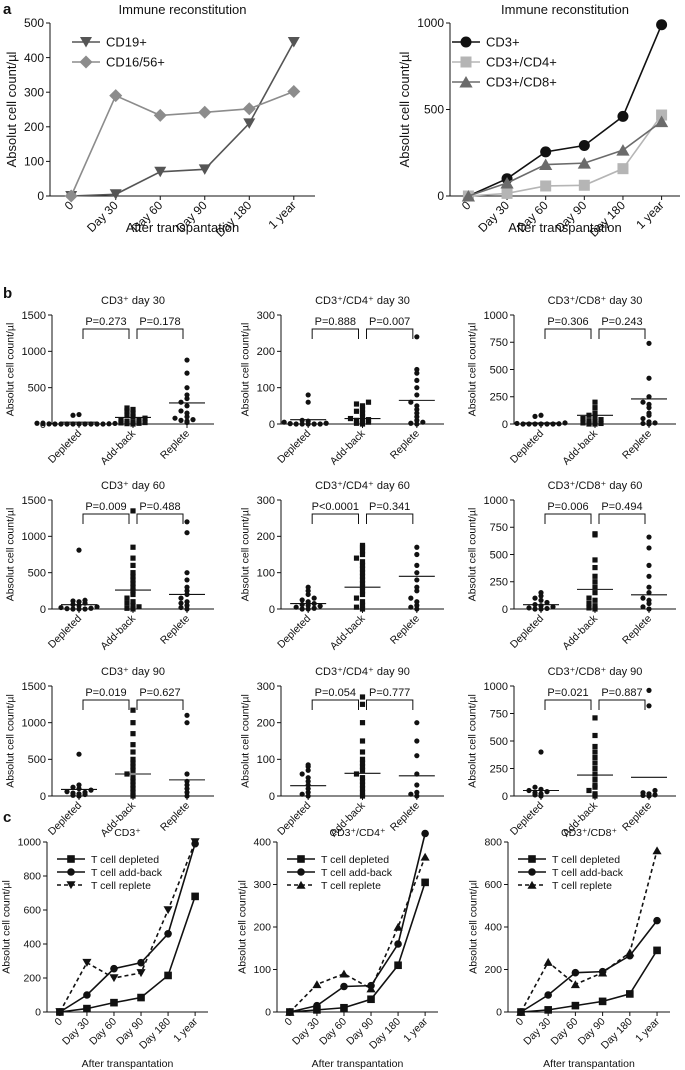 The width and height of the screenshot is (685, 1070). Describe the element at coordinates (493, 970) in the screenshot. I see `y-tick-label: 200` at that location.